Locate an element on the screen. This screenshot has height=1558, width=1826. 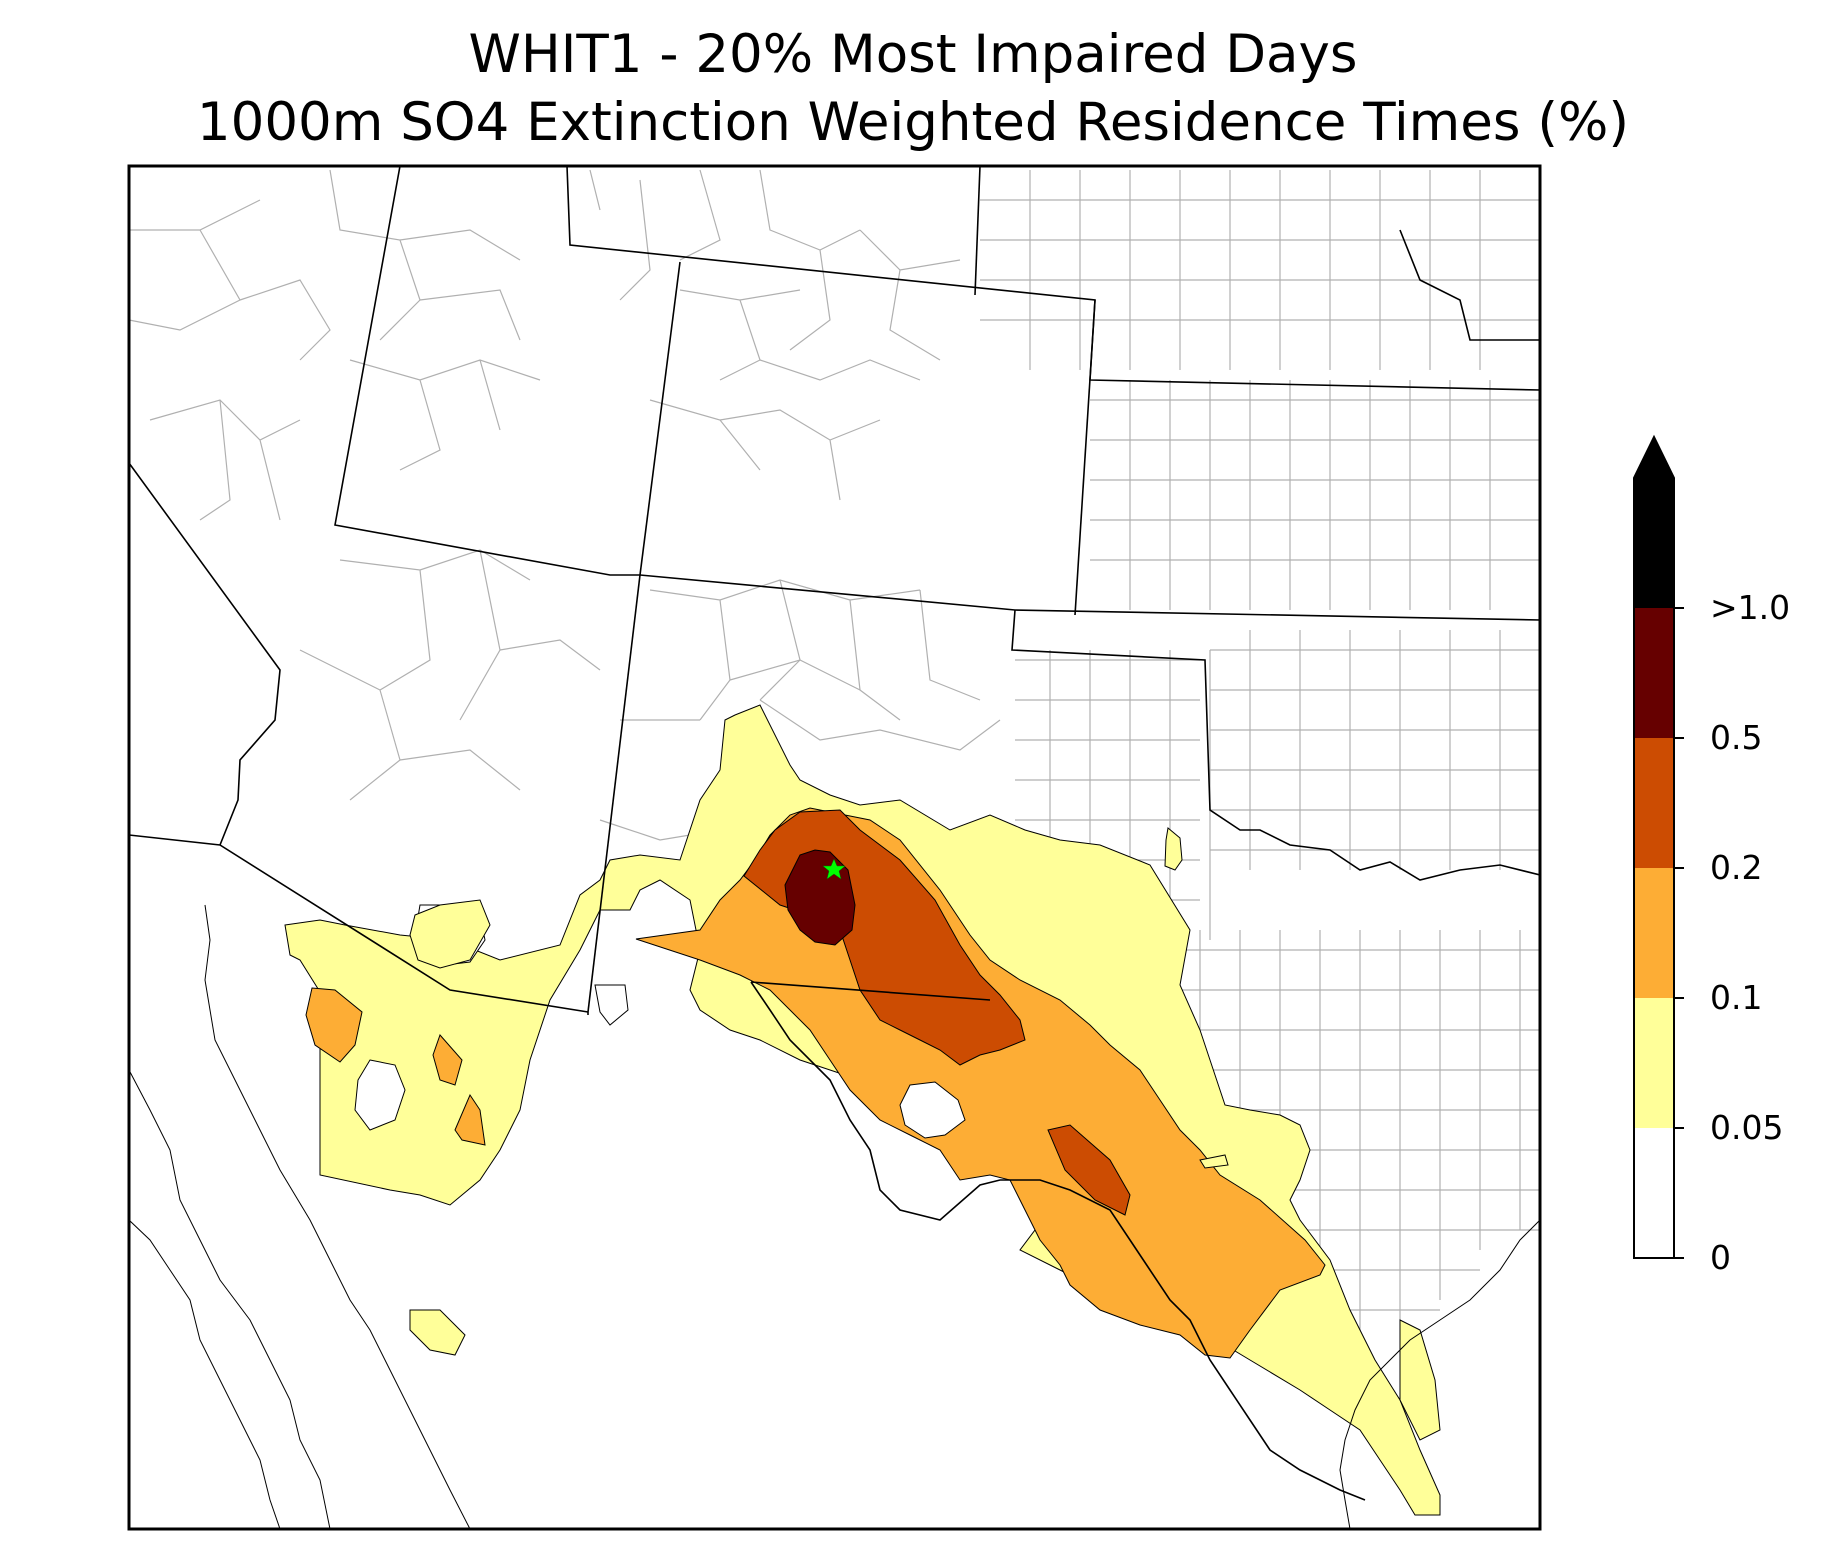
colorbar-extend-arrow is located at coordinates (1654, 457).